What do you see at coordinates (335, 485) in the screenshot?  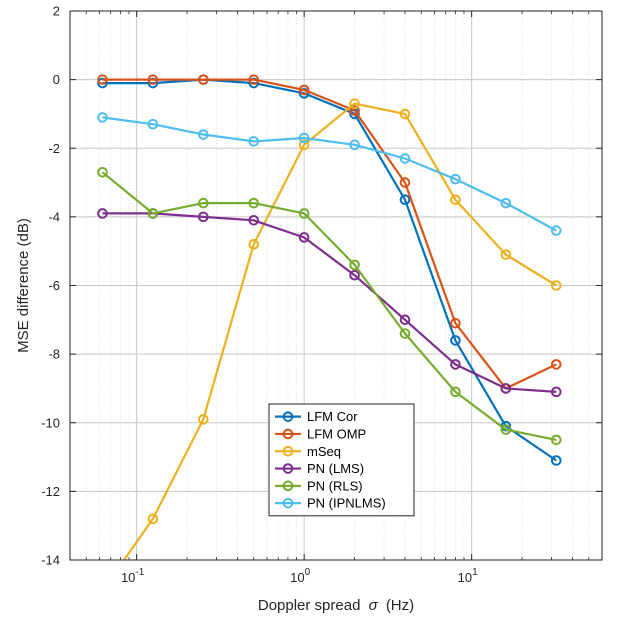 I see `legend-entry: PN (RLS)` at bounding box center [335, 485].